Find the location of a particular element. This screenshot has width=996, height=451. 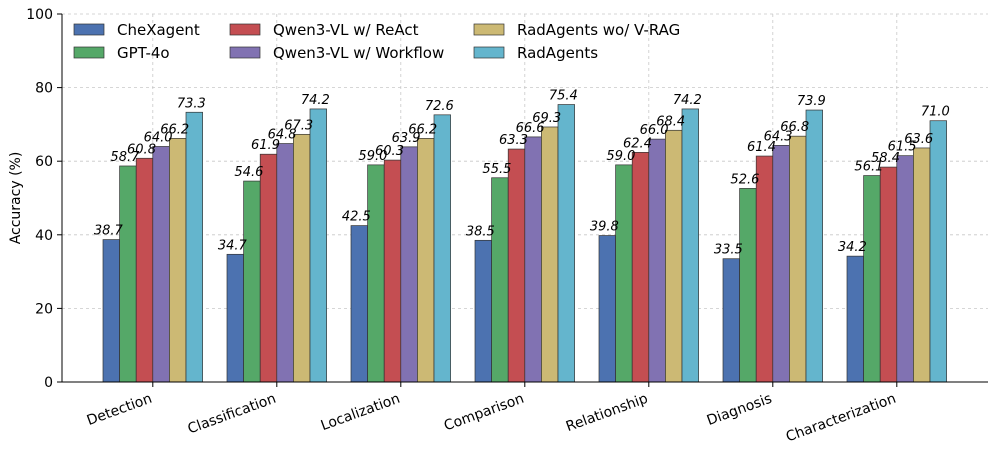

data-label: 61.5 is located at coordinates (902, 147).